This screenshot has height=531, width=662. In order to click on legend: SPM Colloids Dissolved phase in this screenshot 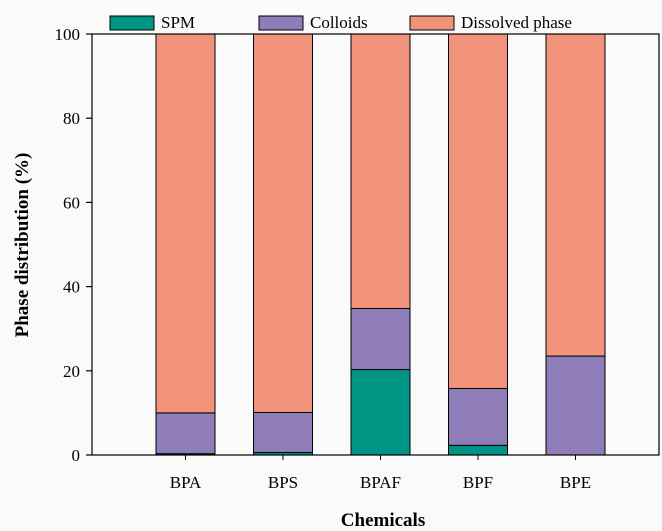, I will do `click(340, 22)`.